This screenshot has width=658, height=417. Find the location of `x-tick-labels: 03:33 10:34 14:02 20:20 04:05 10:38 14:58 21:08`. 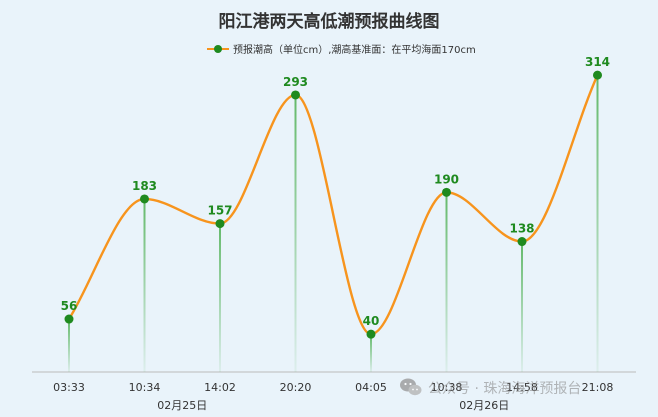

x-tick-labels: 03:33 10:34 14:02 20:20 04:05 10:38 14:58 21:08 is located at coordinates (333, 387).